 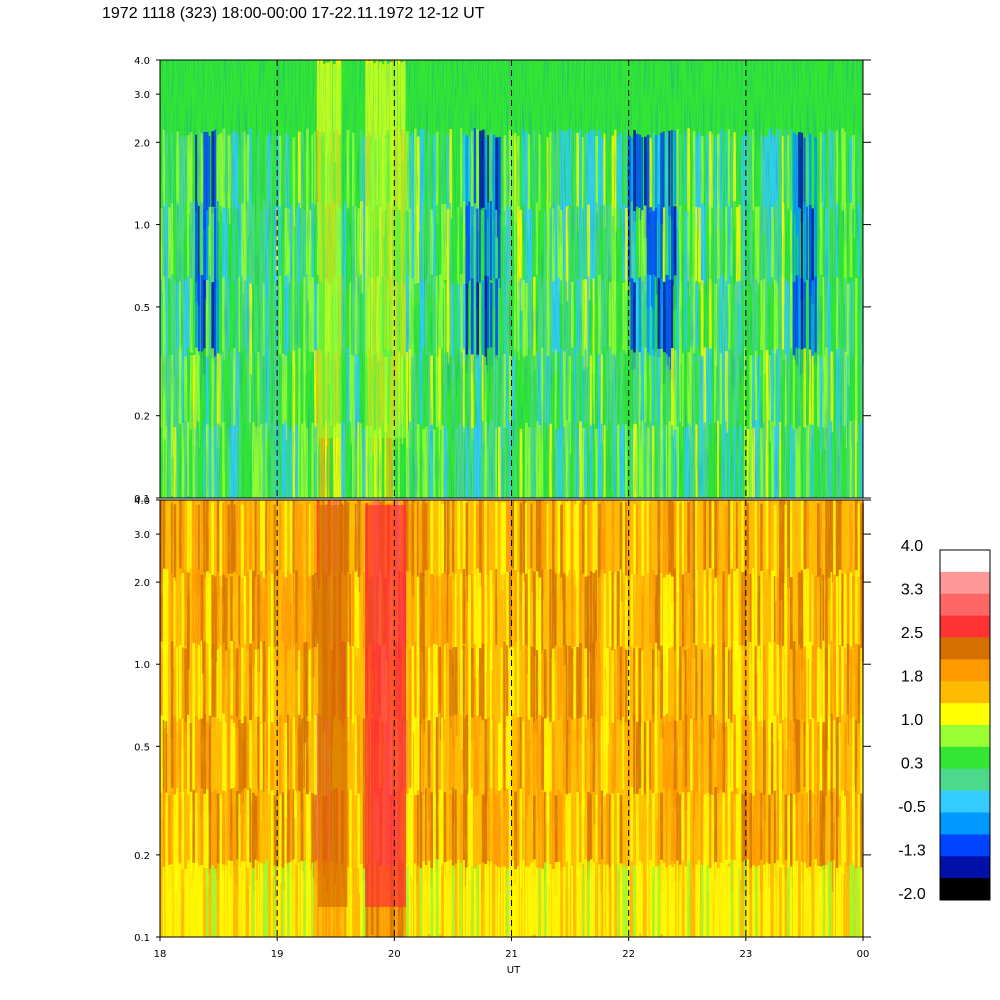 What do you see at coordinates (514, 970) in the screenshot?
I see `x-axis-label: UT` at bounding box center [514, 970].